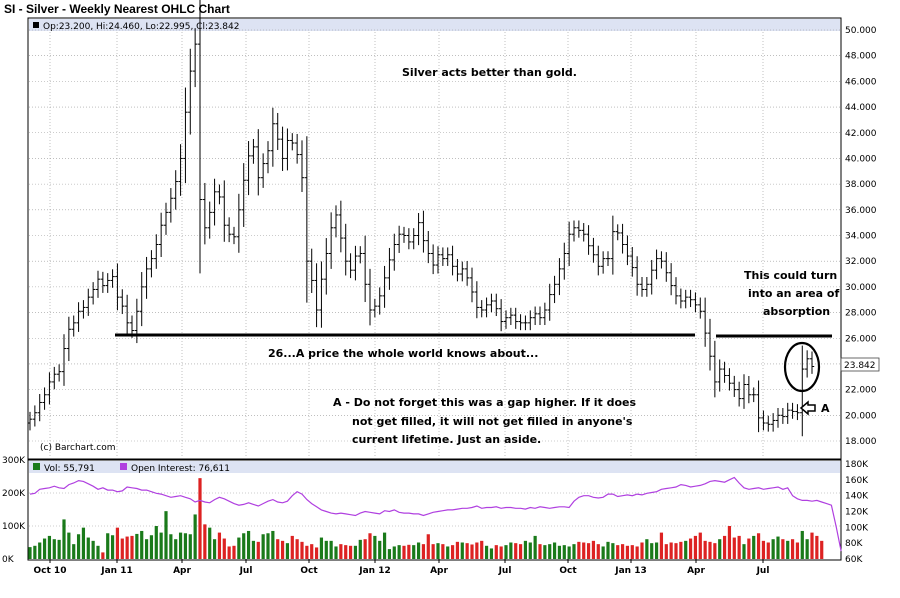 This screenshot has width=900, height=598. Describe the element at coordinates (36, 466) in the screenshot. I see `volume-legend-swatch` at that location.